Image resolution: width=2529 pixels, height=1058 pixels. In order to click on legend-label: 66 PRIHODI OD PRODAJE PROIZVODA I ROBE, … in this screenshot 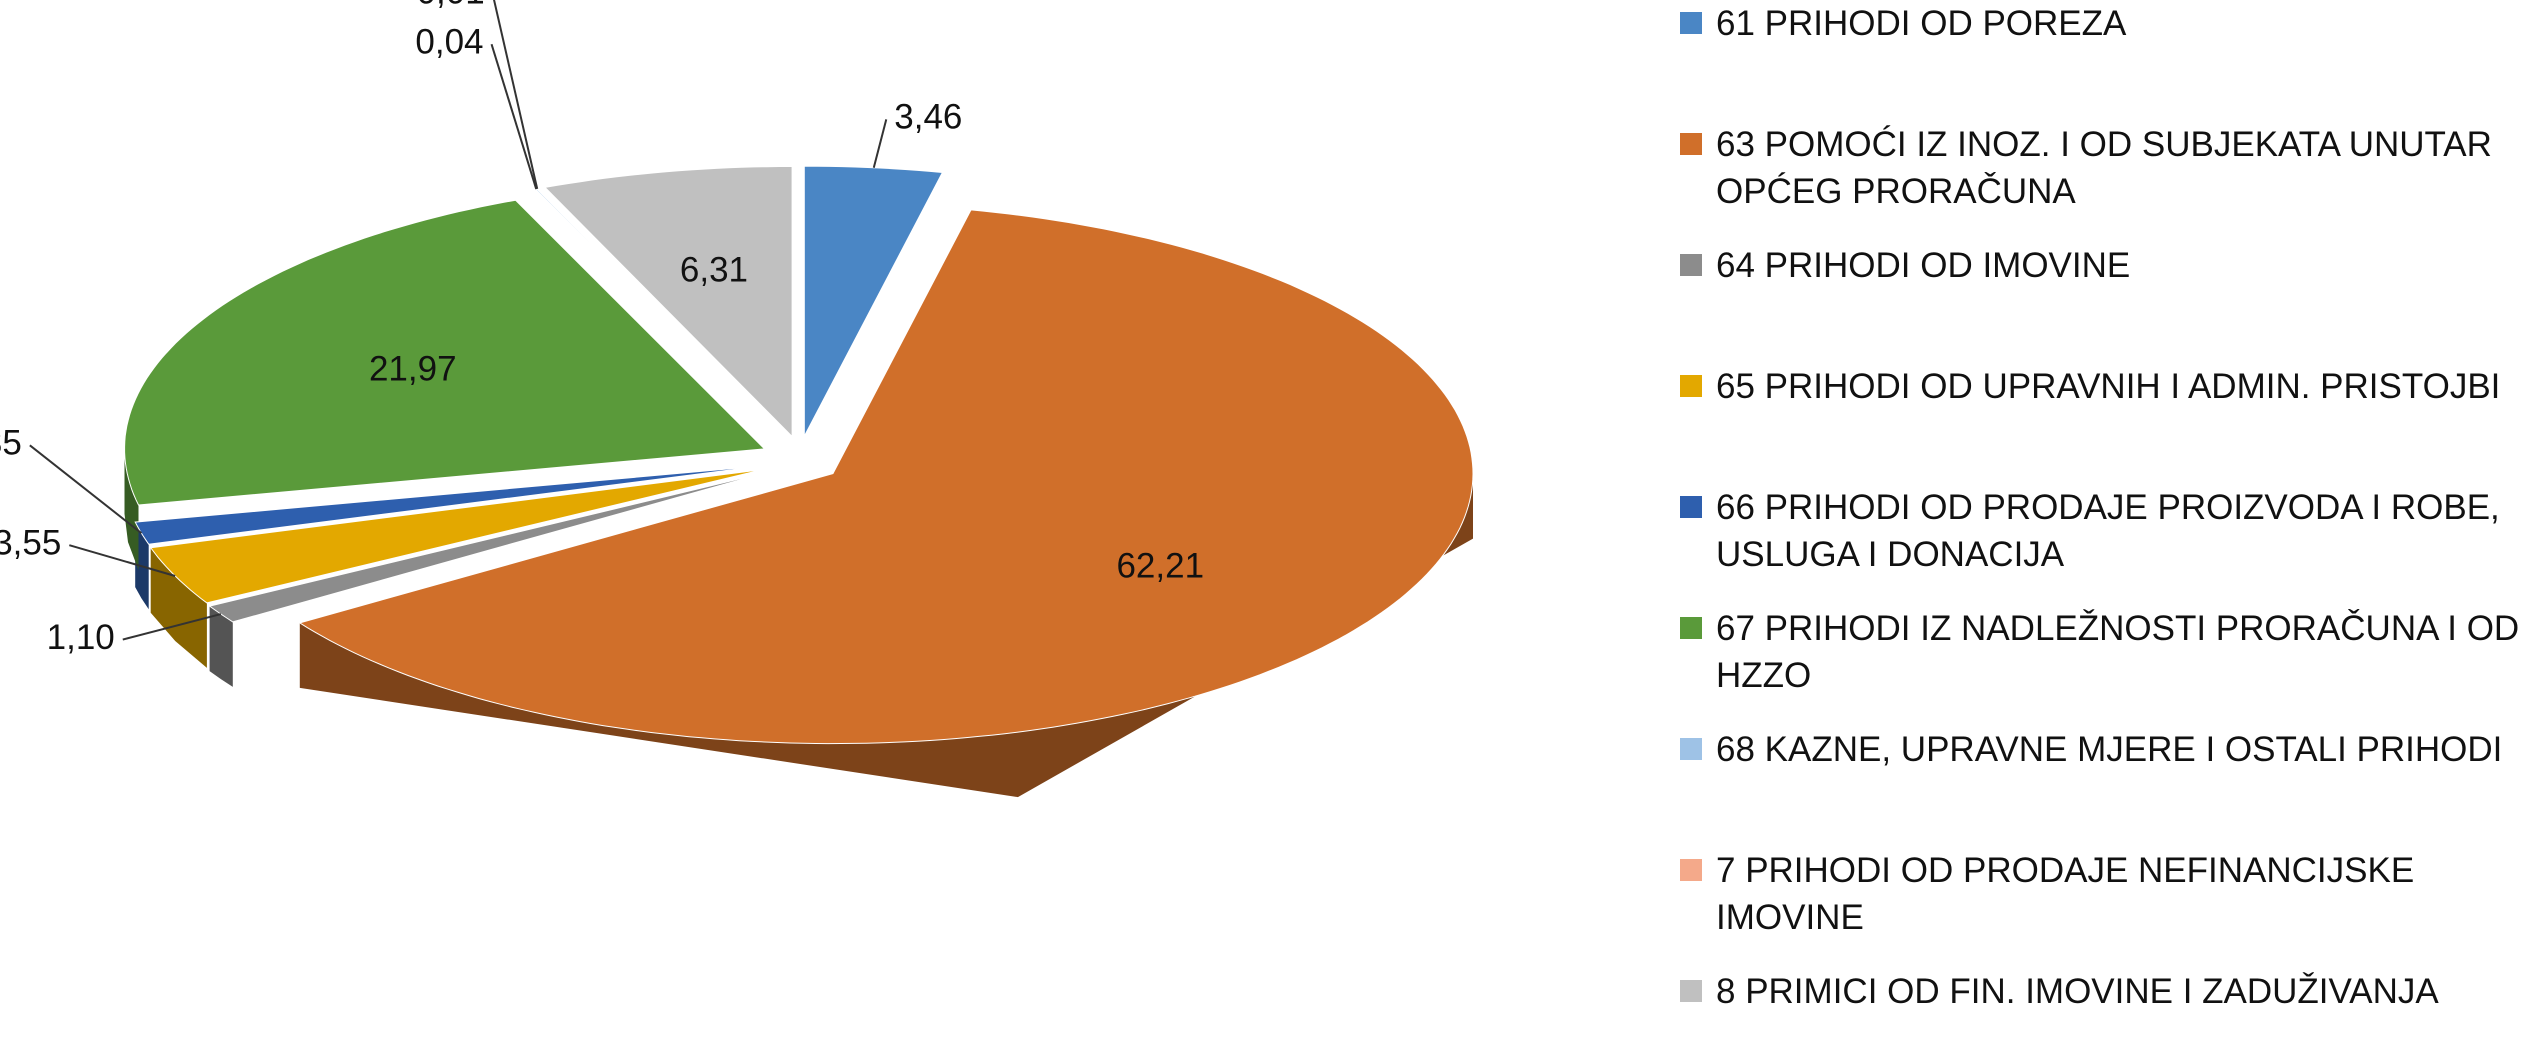, I will do `click(2108, 531)`.